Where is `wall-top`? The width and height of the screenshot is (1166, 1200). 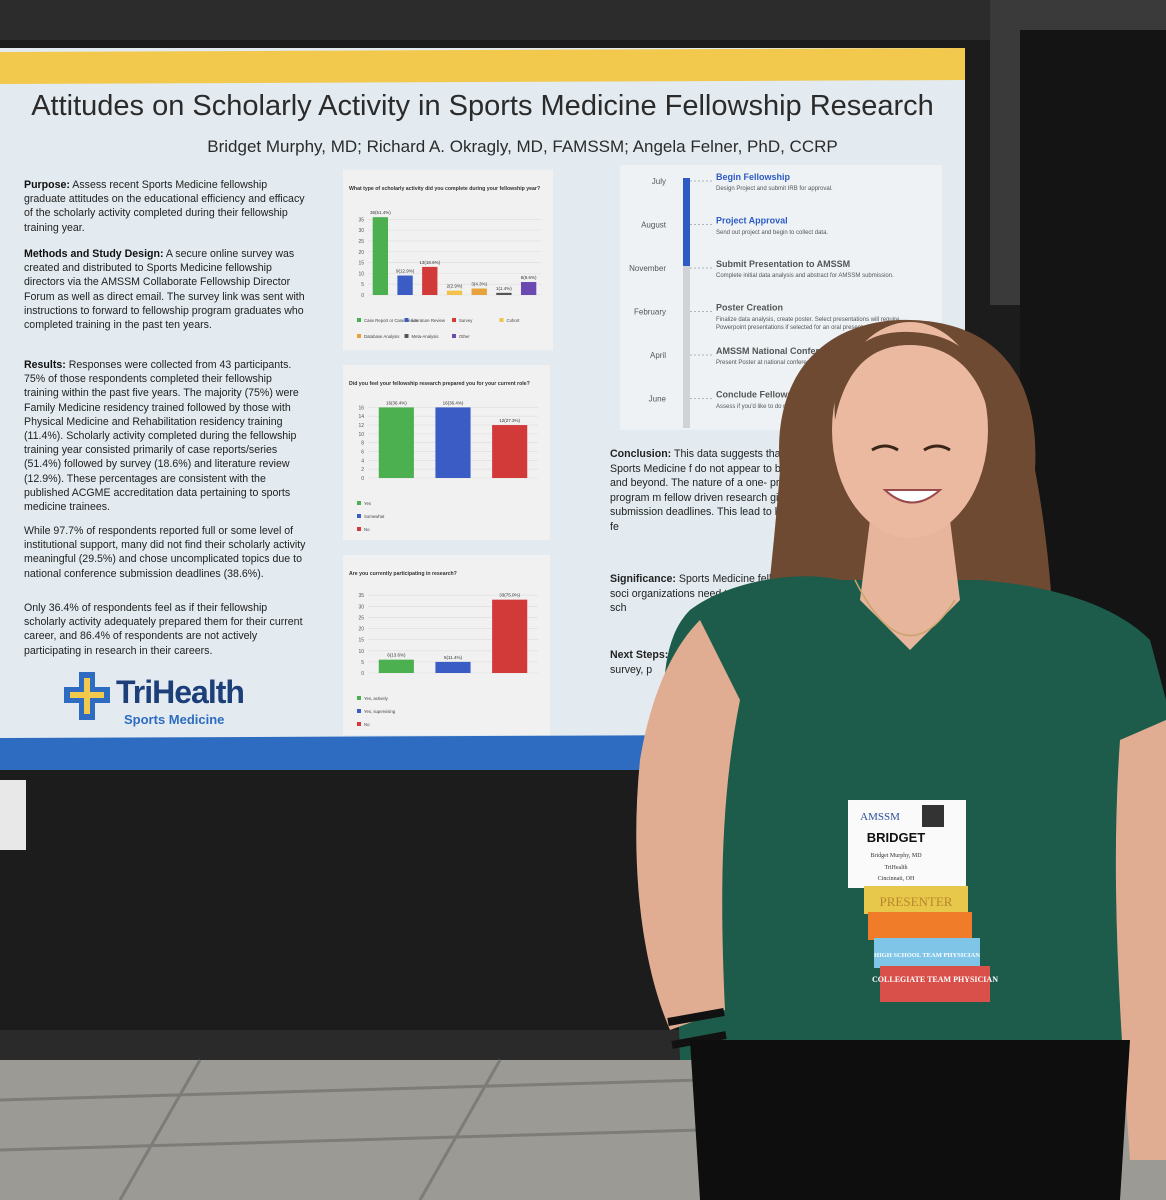
wall-top is located at coordinates (583, 20).